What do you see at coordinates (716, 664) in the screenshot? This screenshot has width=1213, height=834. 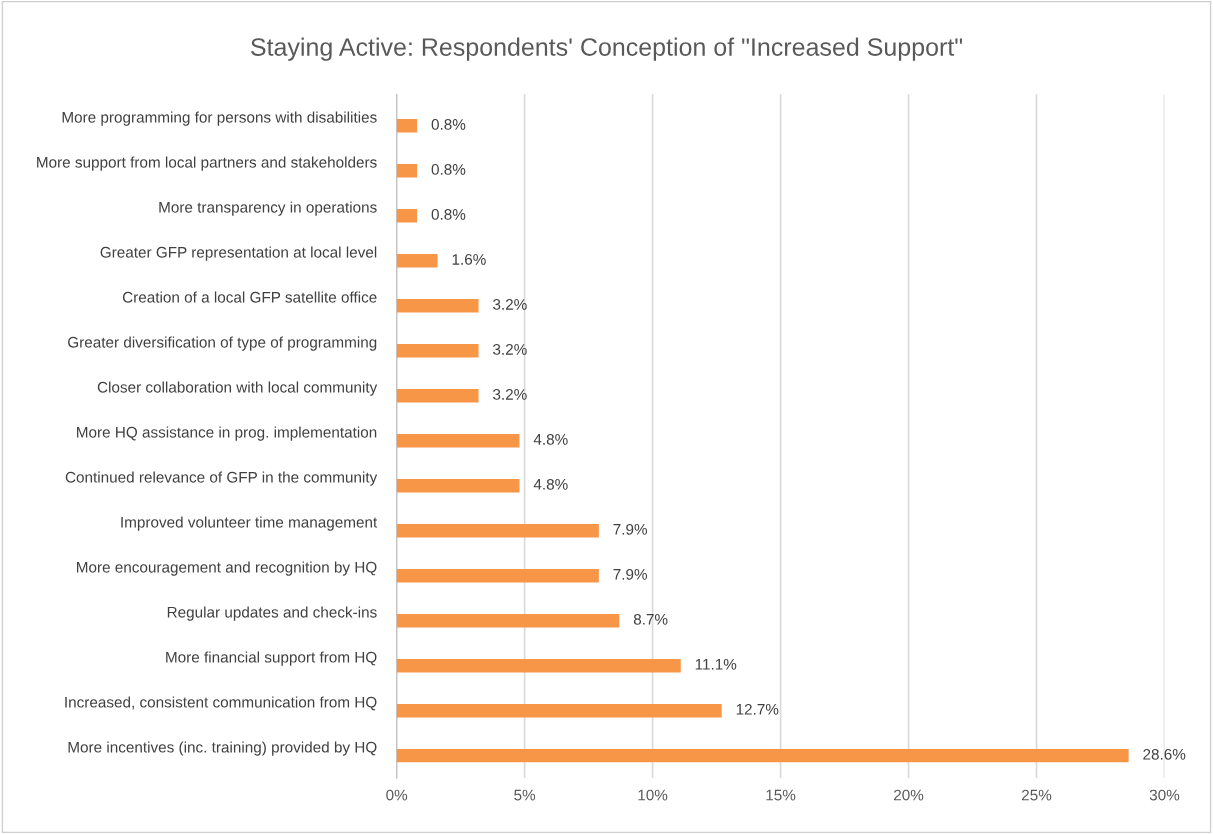 I see `data-label: 11.1%` at bounding box center [716, 664].